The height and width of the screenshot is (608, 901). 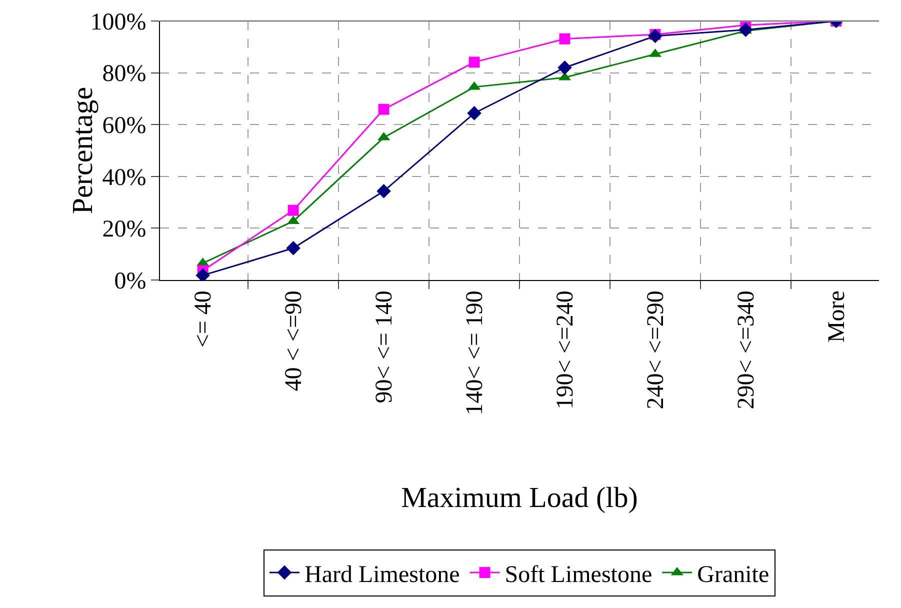 What do you see at coordinates (578, 575) in the screenshot?
I see `legend-label: Soft Limestone` at bounding box center [578, 575].